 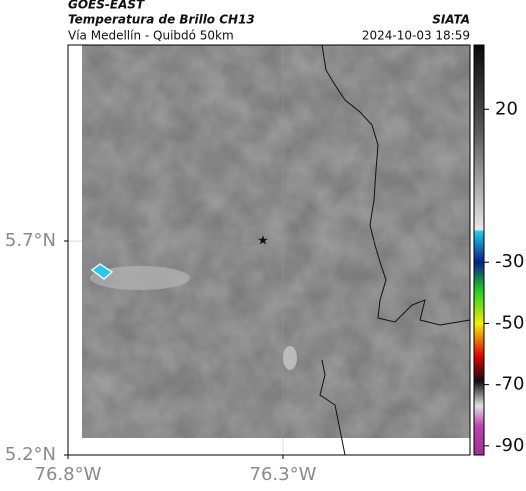 I want to click on source-label: SIATA, so click(x=451, y=20).